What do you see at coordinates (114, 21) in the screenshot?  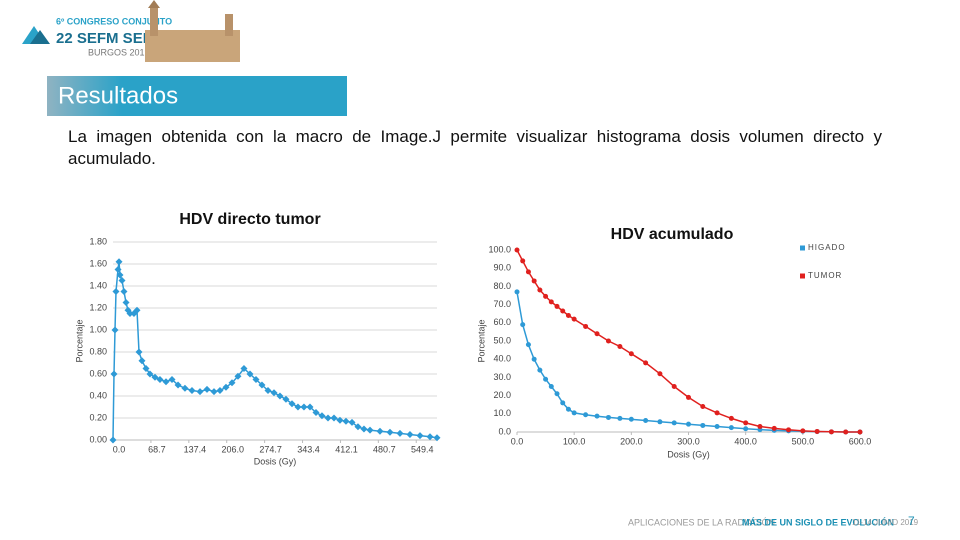 I see `logo-line: 6º CONGRESO CONJUNTO` at bounding box center [114, 21].